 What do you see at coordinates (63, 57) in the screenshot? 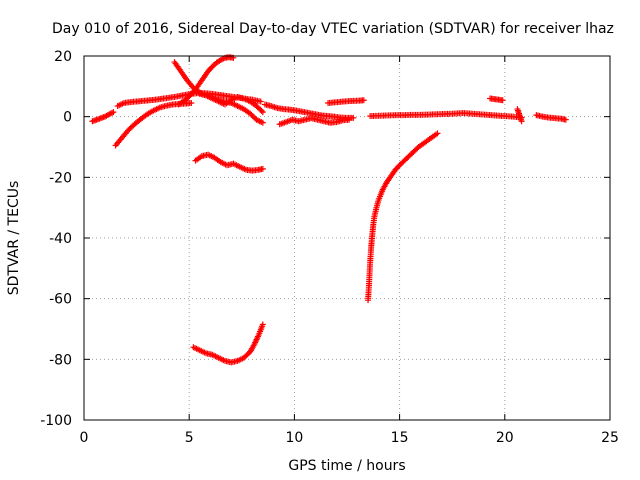
I see `y-tick-label: 20` at bounding box center [63, 57].